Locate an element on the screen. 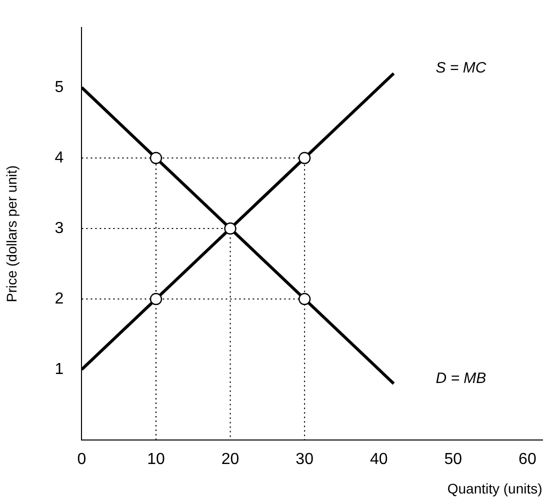 This screenshot has height=502, width=549. y-axis-title: Price (dollars per unit) is located at coordinates (11, 233).